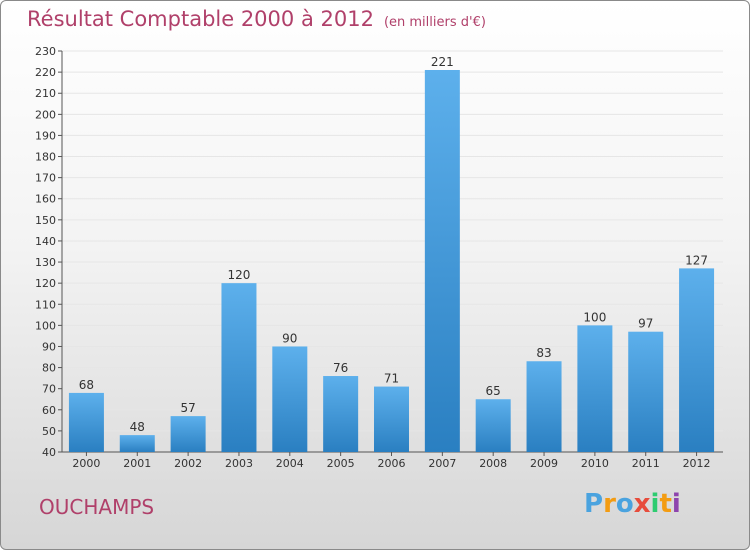  I want to click on bar-2008, so click(493, 425).